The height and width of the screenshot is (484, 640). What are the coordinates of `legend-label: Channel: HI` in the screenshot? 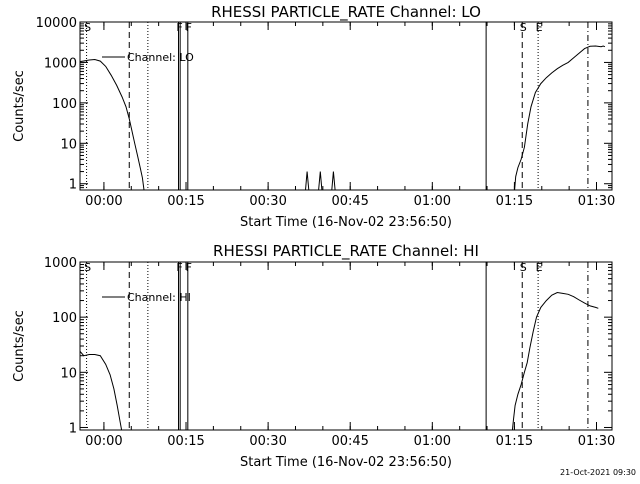 It's located at (159, 297).